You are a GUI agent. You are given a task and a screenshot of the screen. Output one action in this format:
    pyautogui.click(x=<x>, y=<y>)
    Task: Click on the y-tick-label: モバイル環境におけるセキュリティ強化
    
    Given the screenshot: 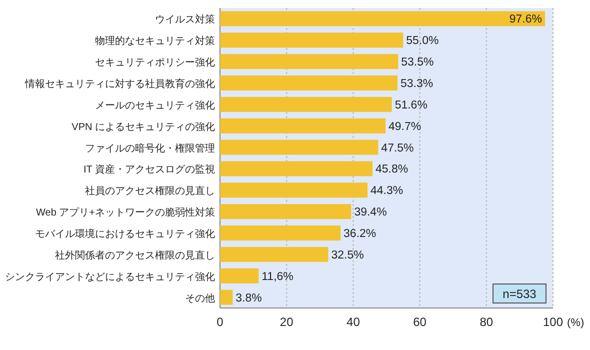 What is the action you would take?
    pyautogui.click(x=125, y=234)
    